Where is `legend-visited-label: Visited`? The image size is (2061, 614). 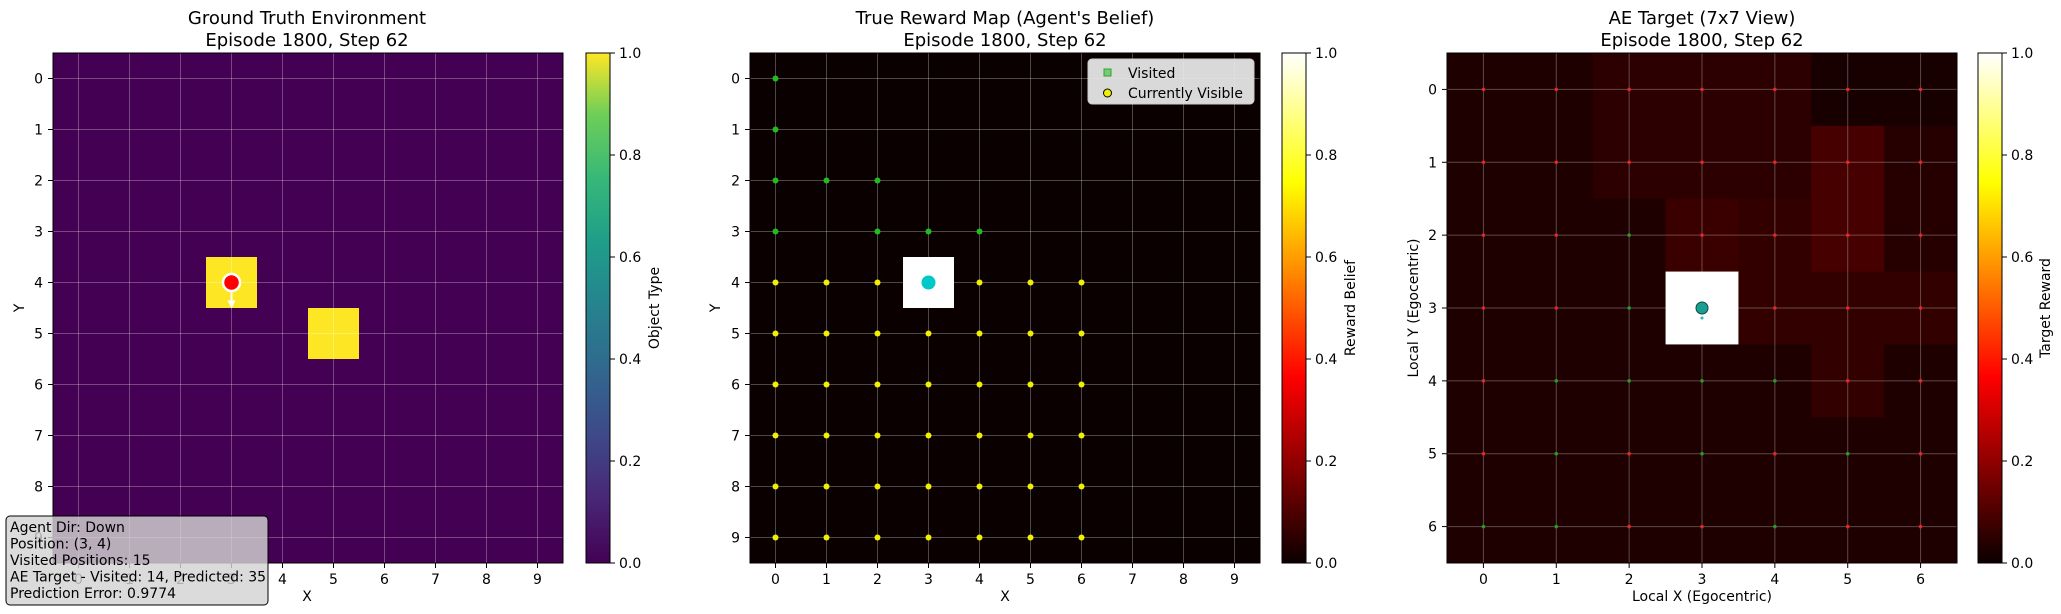 legend-visited-label: Visited is located at coordinates (1151, 74).